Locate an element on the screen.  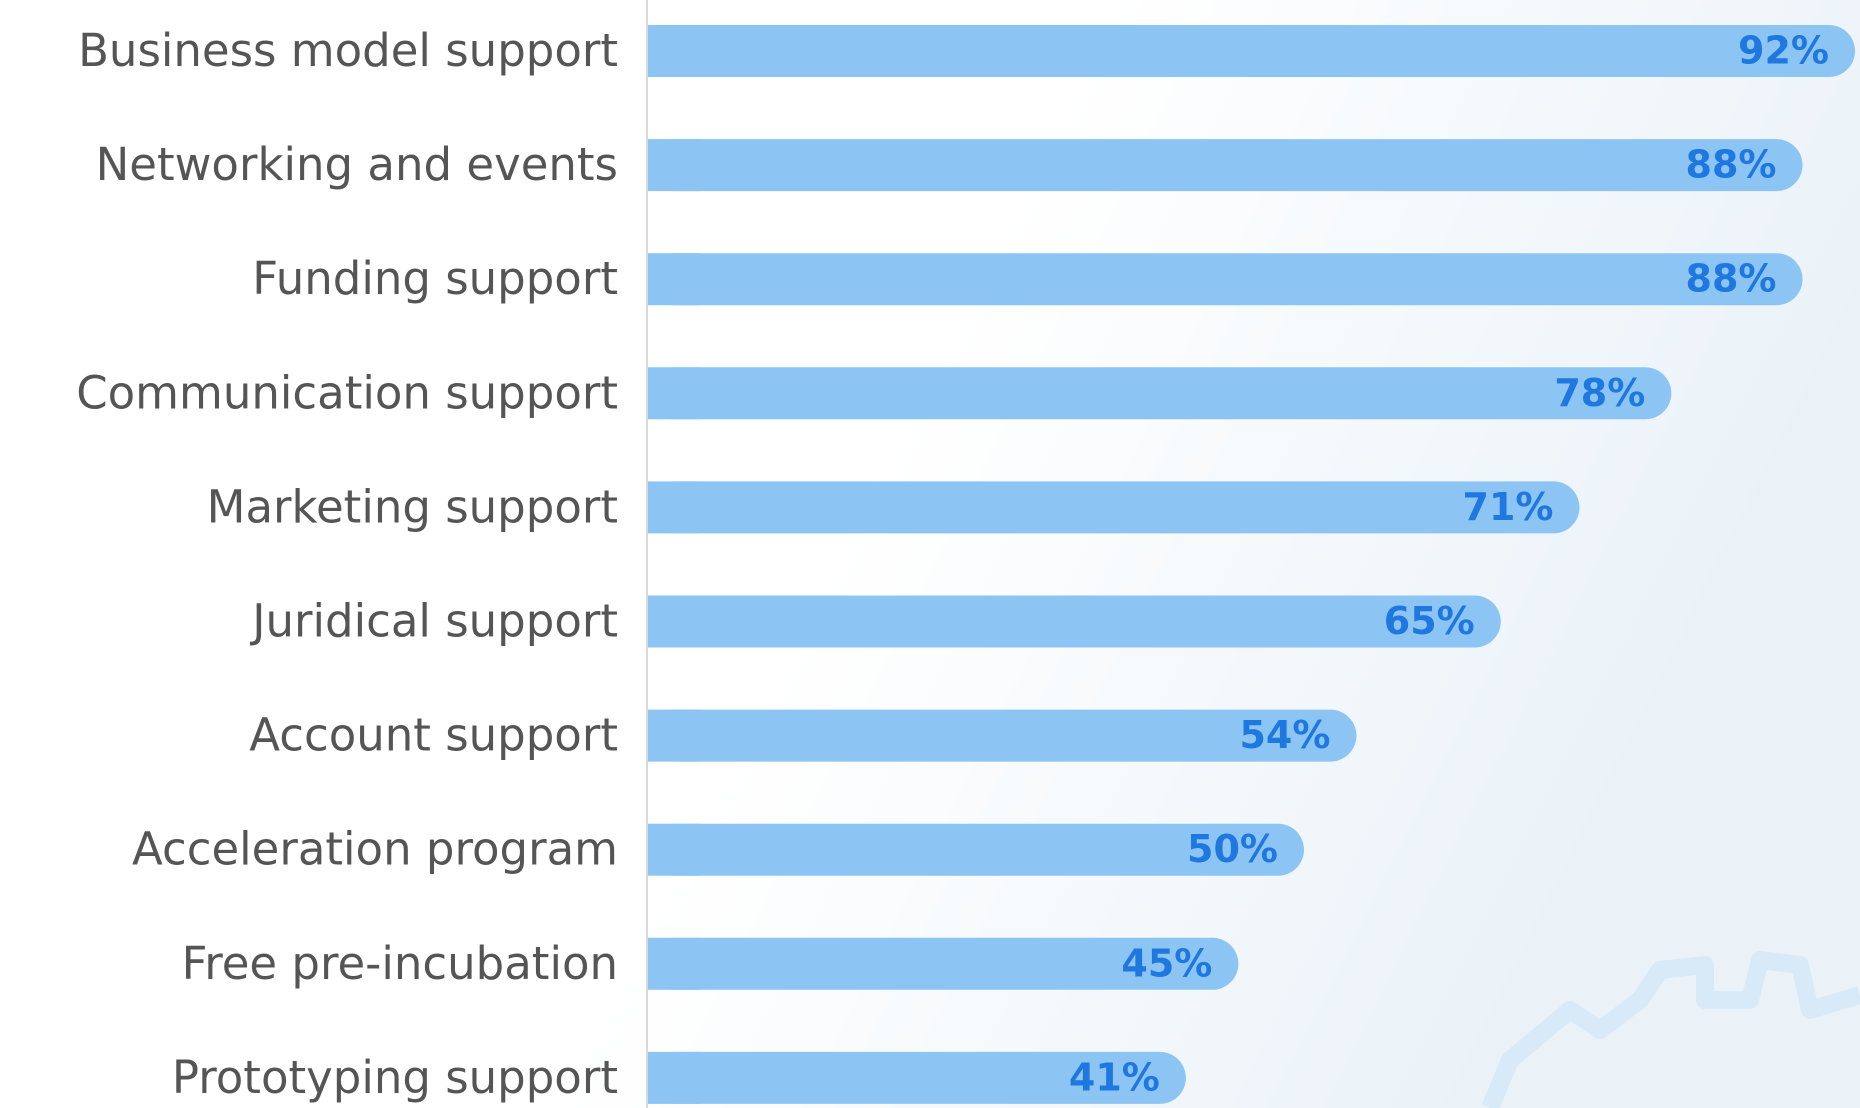
category-label: Funding support is located at coordinates (435, 278).